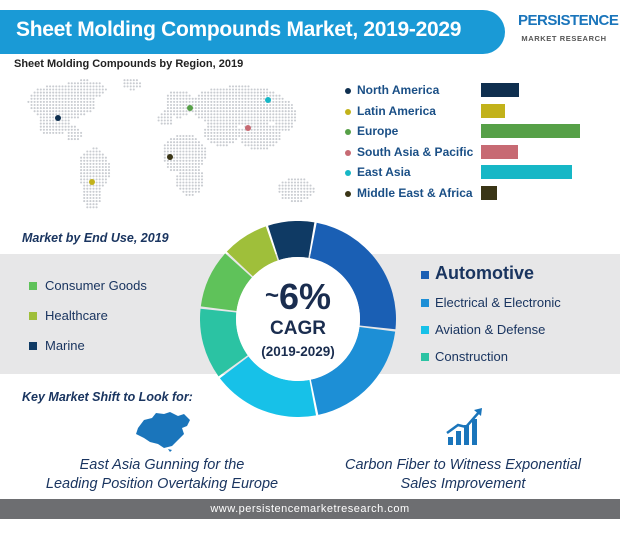 Image resolution: width=620 pixels, height=537 pixels. Describe the element at coordinates (564, 38) in the screenshot. I see `logo-tagline: MARKET RESEARCH` at that location.